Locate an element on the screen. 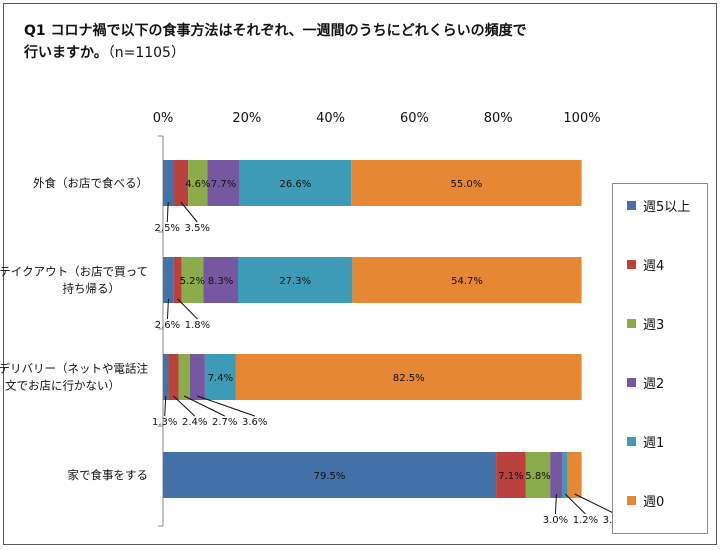 The width and height of the screenshot is (722, 550). data-label: 1.8% is located at coordinates (197, 325).